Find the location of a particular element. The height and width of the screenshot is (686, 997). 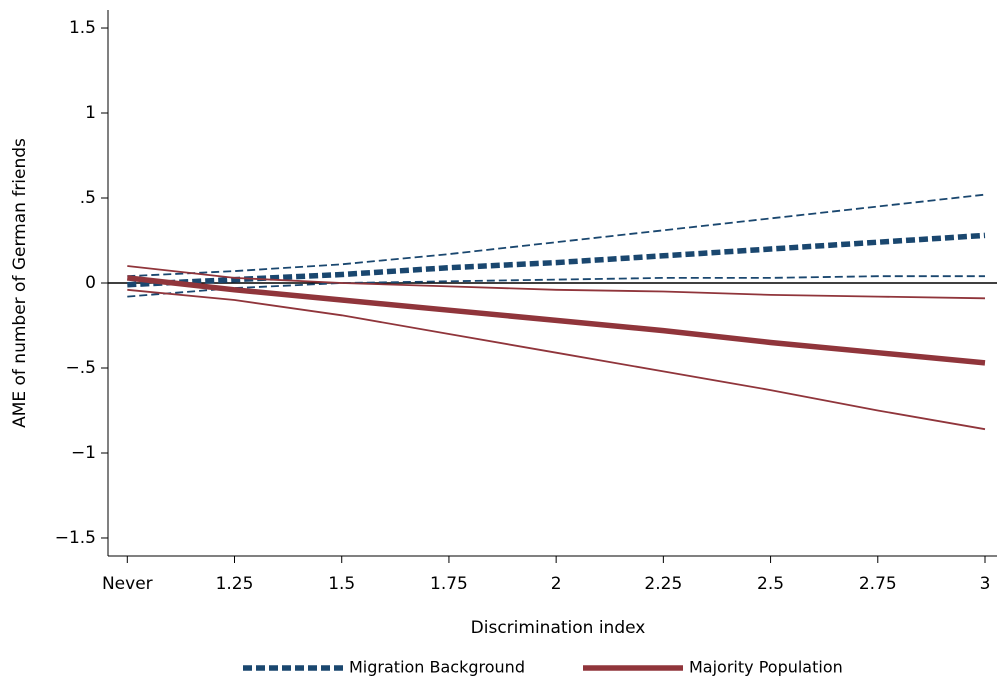

y-tick-label: −1 is located at coordinates (83, 453).